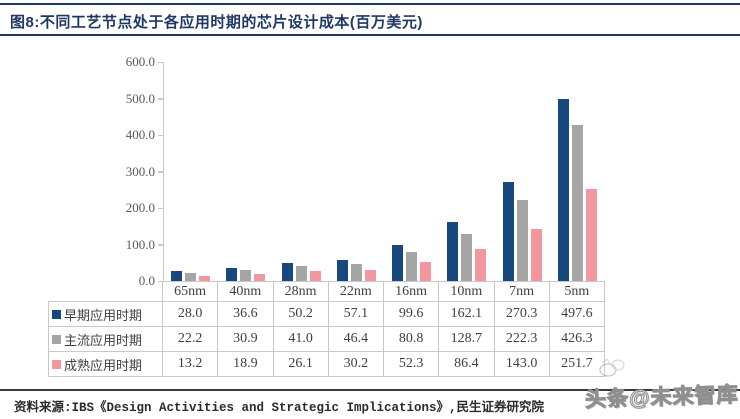 This screenshot has height=419, width=740. What do you see at coordinates (146, 280) in the screenshot?
I see `y-axis-tick-label: 0.0` at bounding box center [146, 280].